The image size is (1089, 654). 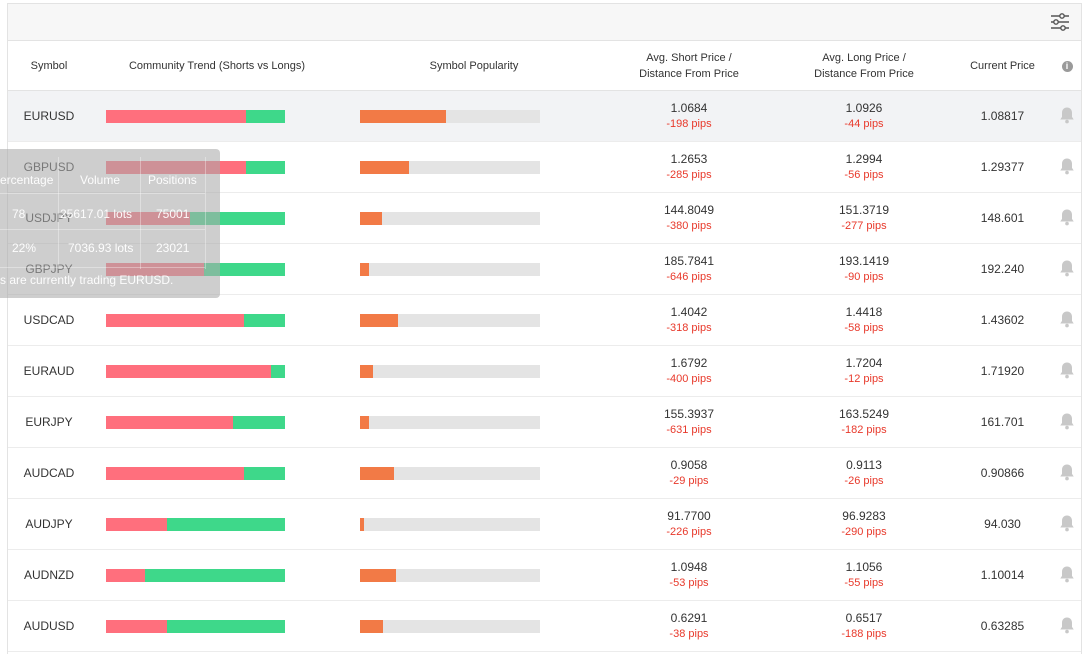 I want to click on symbol-label: AUDNZD, so click(x=49, y=575).